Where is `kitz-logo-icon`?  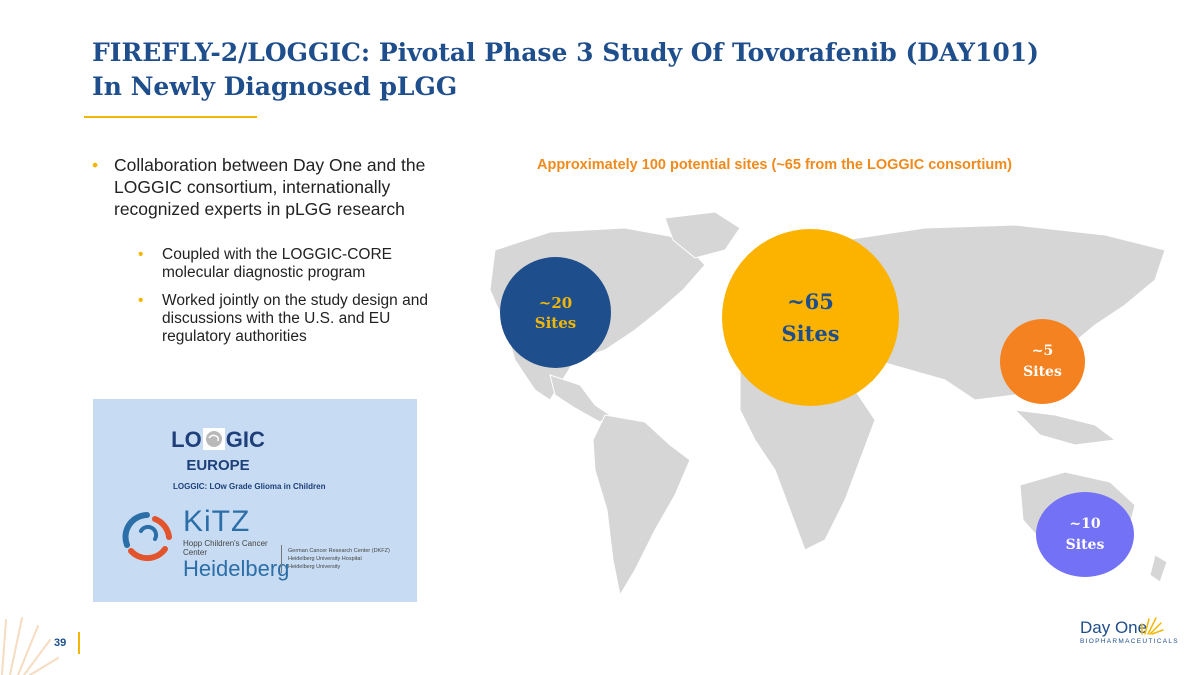
kitz-logo-icon is located at coordinates (147, 537).